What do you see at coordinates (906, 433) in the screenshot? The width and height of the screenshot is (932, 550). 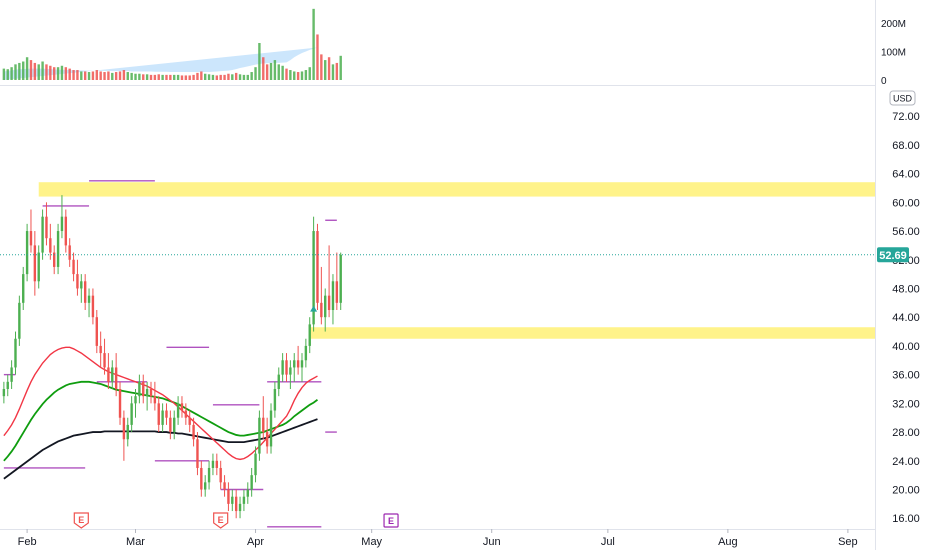 I see `price-tick-label: 28.00` at bounding box center [906, 433].